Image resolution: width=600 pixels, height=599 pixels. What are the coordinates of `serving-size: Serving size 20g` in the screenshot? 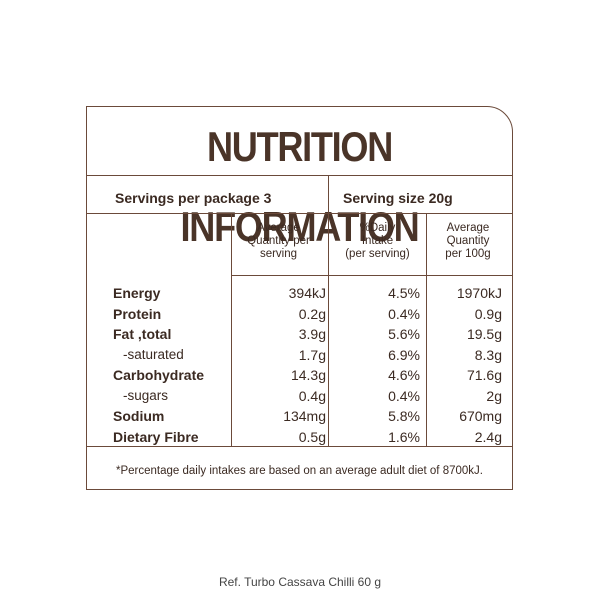 It's located at (398, 198).